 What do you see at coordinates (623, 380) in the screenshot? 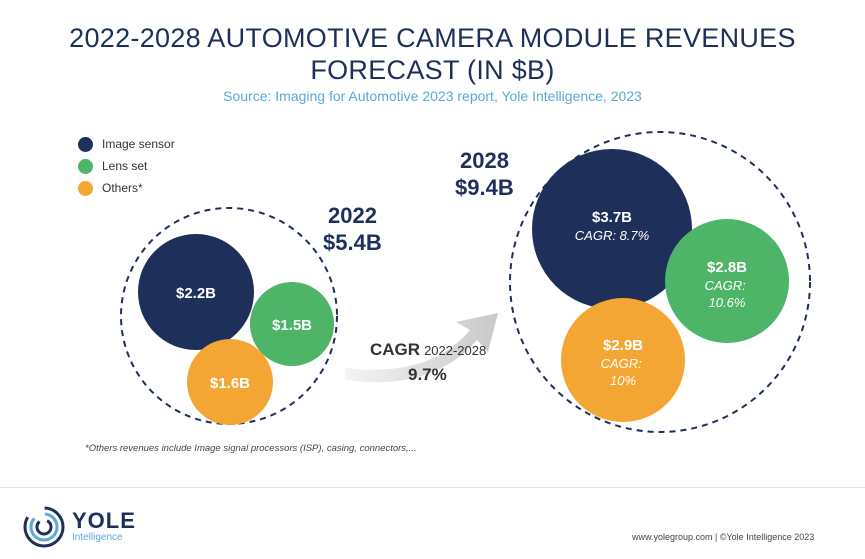
I see `bubble-cagr-2028-others-line2: 10%` at bounding box center [623, 380].